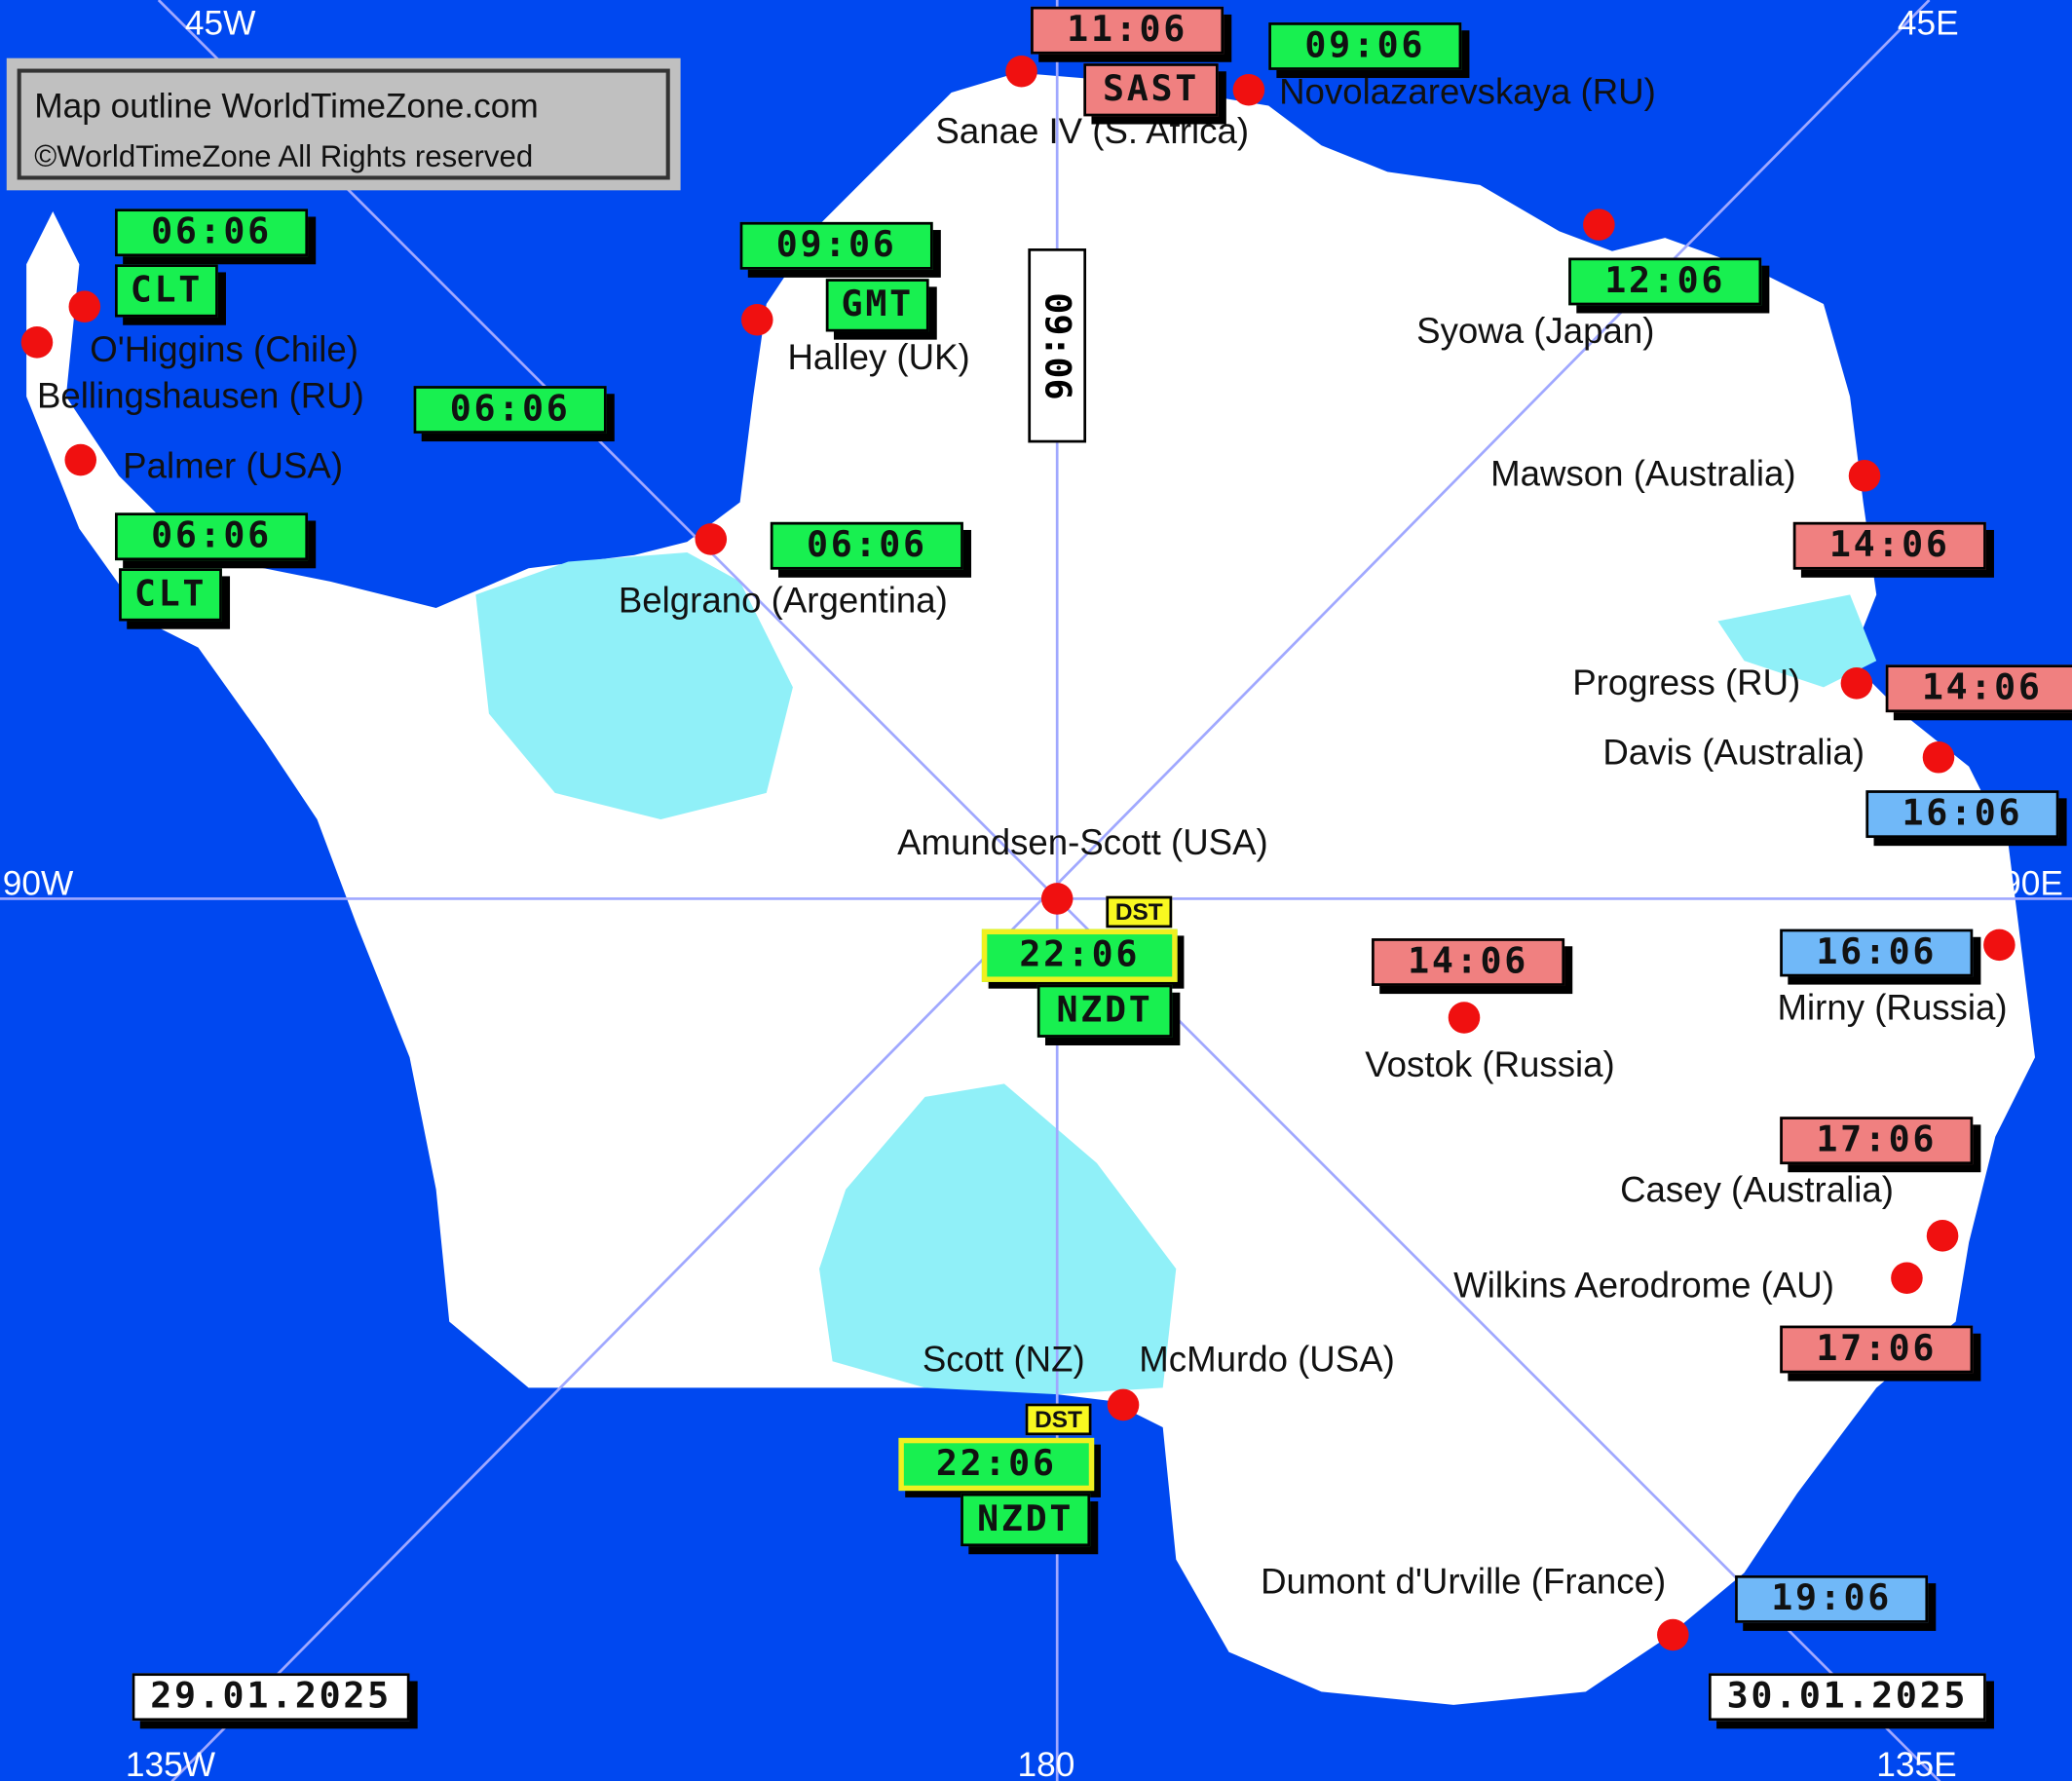  I want to click on station-dot-belgrano, so click(712, 539).